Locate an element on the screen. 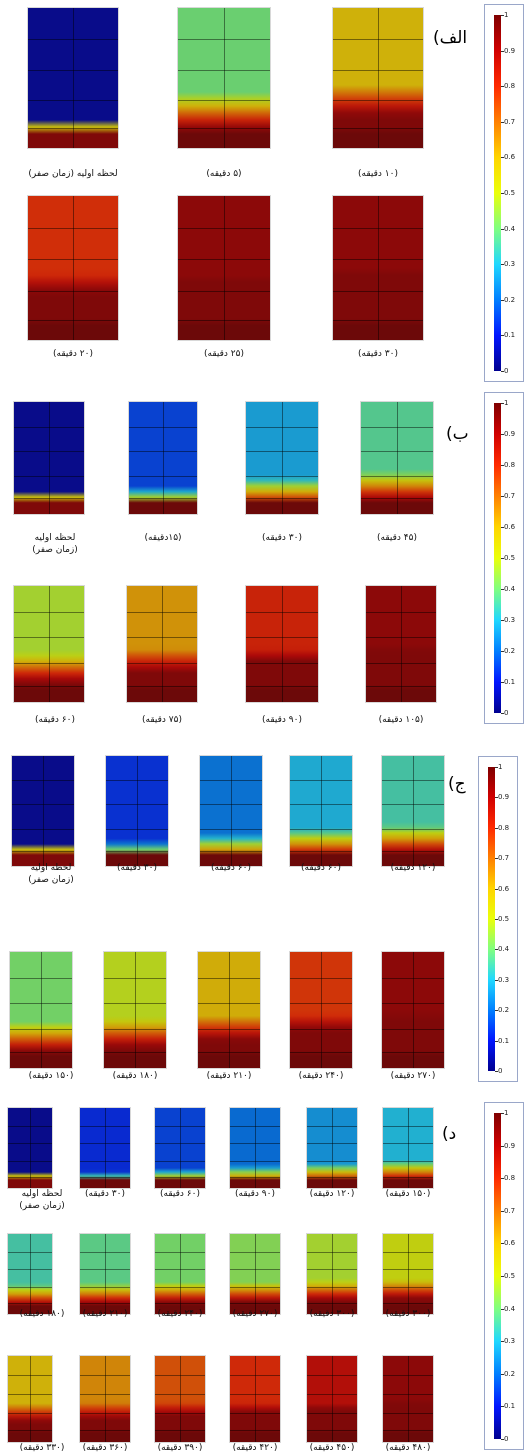 The image size is (527, 1454). snapshot-caption: لحظه اولیه (زمان صفر) is located at coordinates (51, 874).